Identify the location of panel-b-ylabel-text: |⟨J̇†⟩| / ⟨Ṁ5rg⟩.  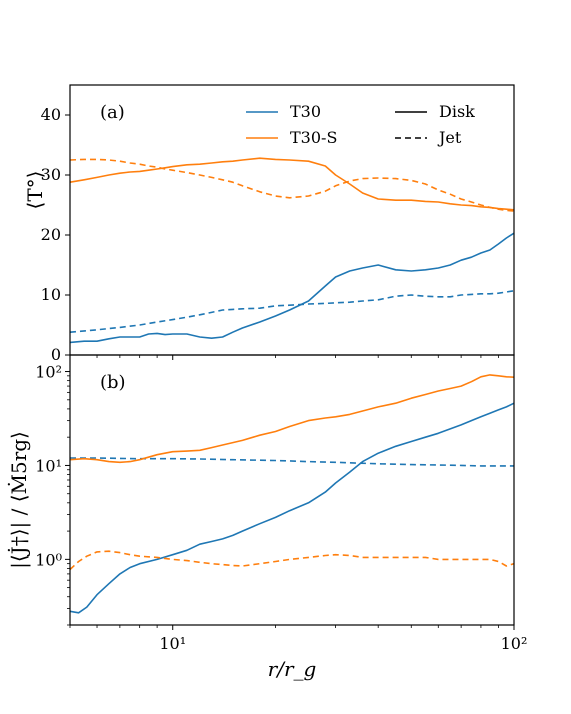
(19, 500).